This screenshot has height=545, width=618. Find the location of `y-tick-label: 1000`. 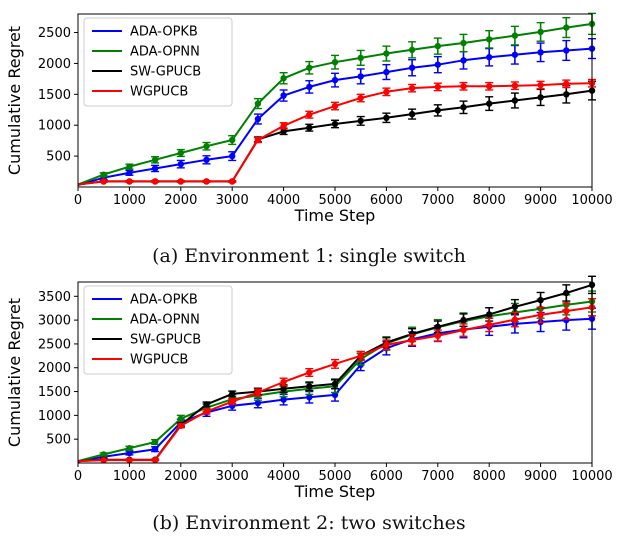

y-tick-label: 1000 is located at coordinates (54, 416).